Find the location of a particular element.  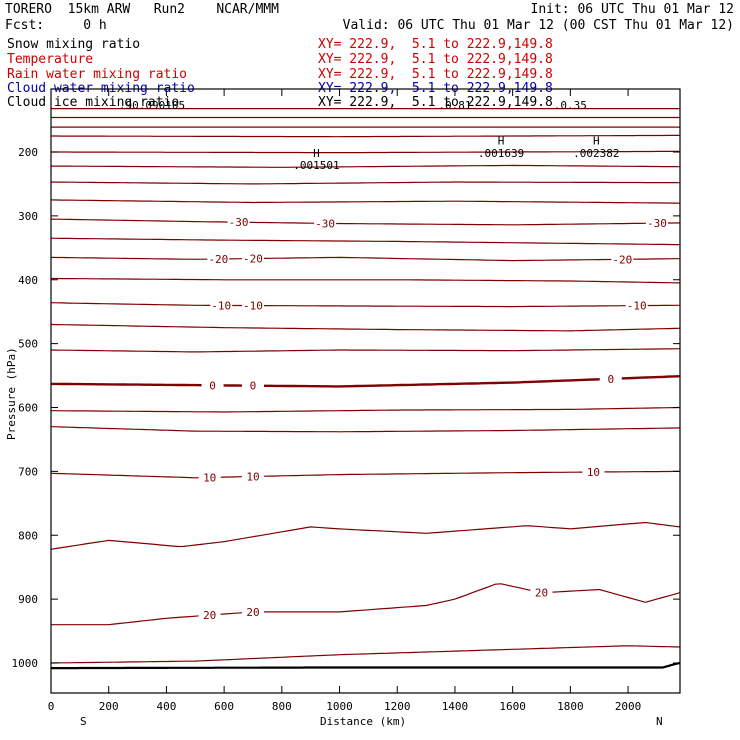

extremum-label: .001501 is located at coordinates (316, 165).